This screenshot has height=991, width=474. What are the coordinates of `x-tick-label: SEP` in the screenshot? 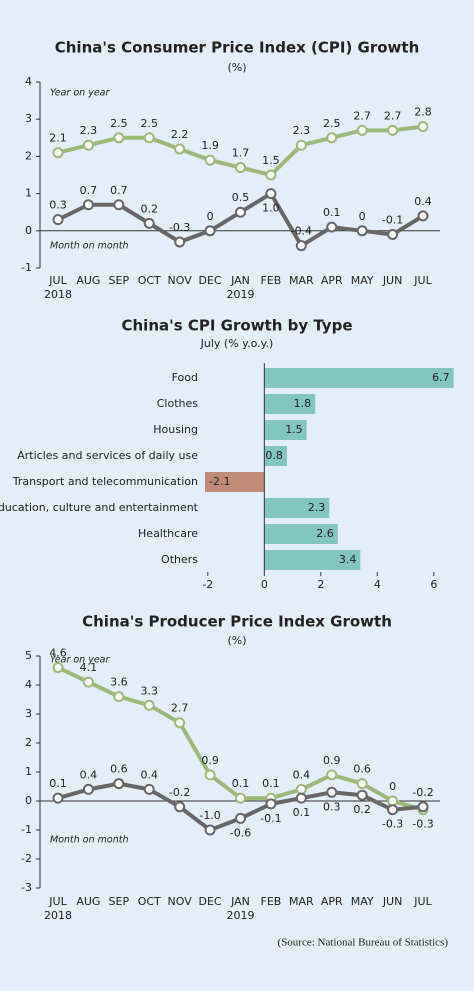 It's located at (119, 901).